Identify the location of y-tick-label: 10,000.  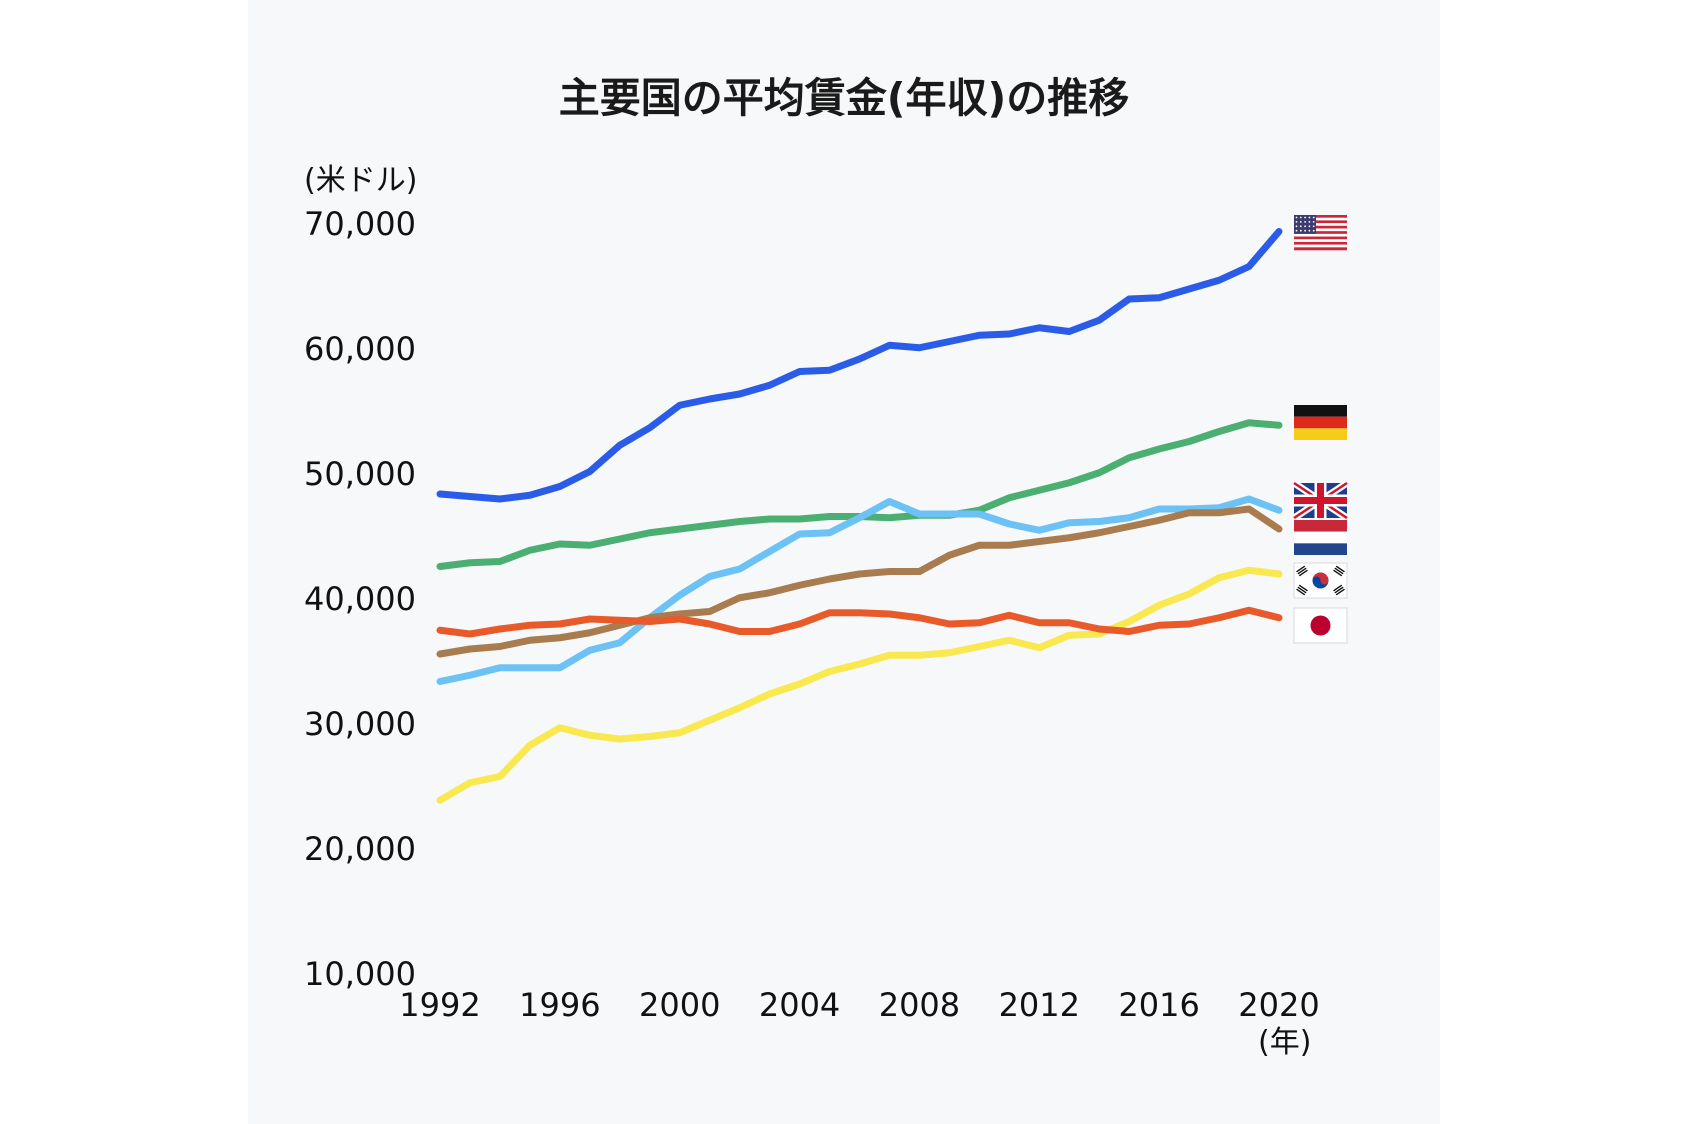
(360, 974).